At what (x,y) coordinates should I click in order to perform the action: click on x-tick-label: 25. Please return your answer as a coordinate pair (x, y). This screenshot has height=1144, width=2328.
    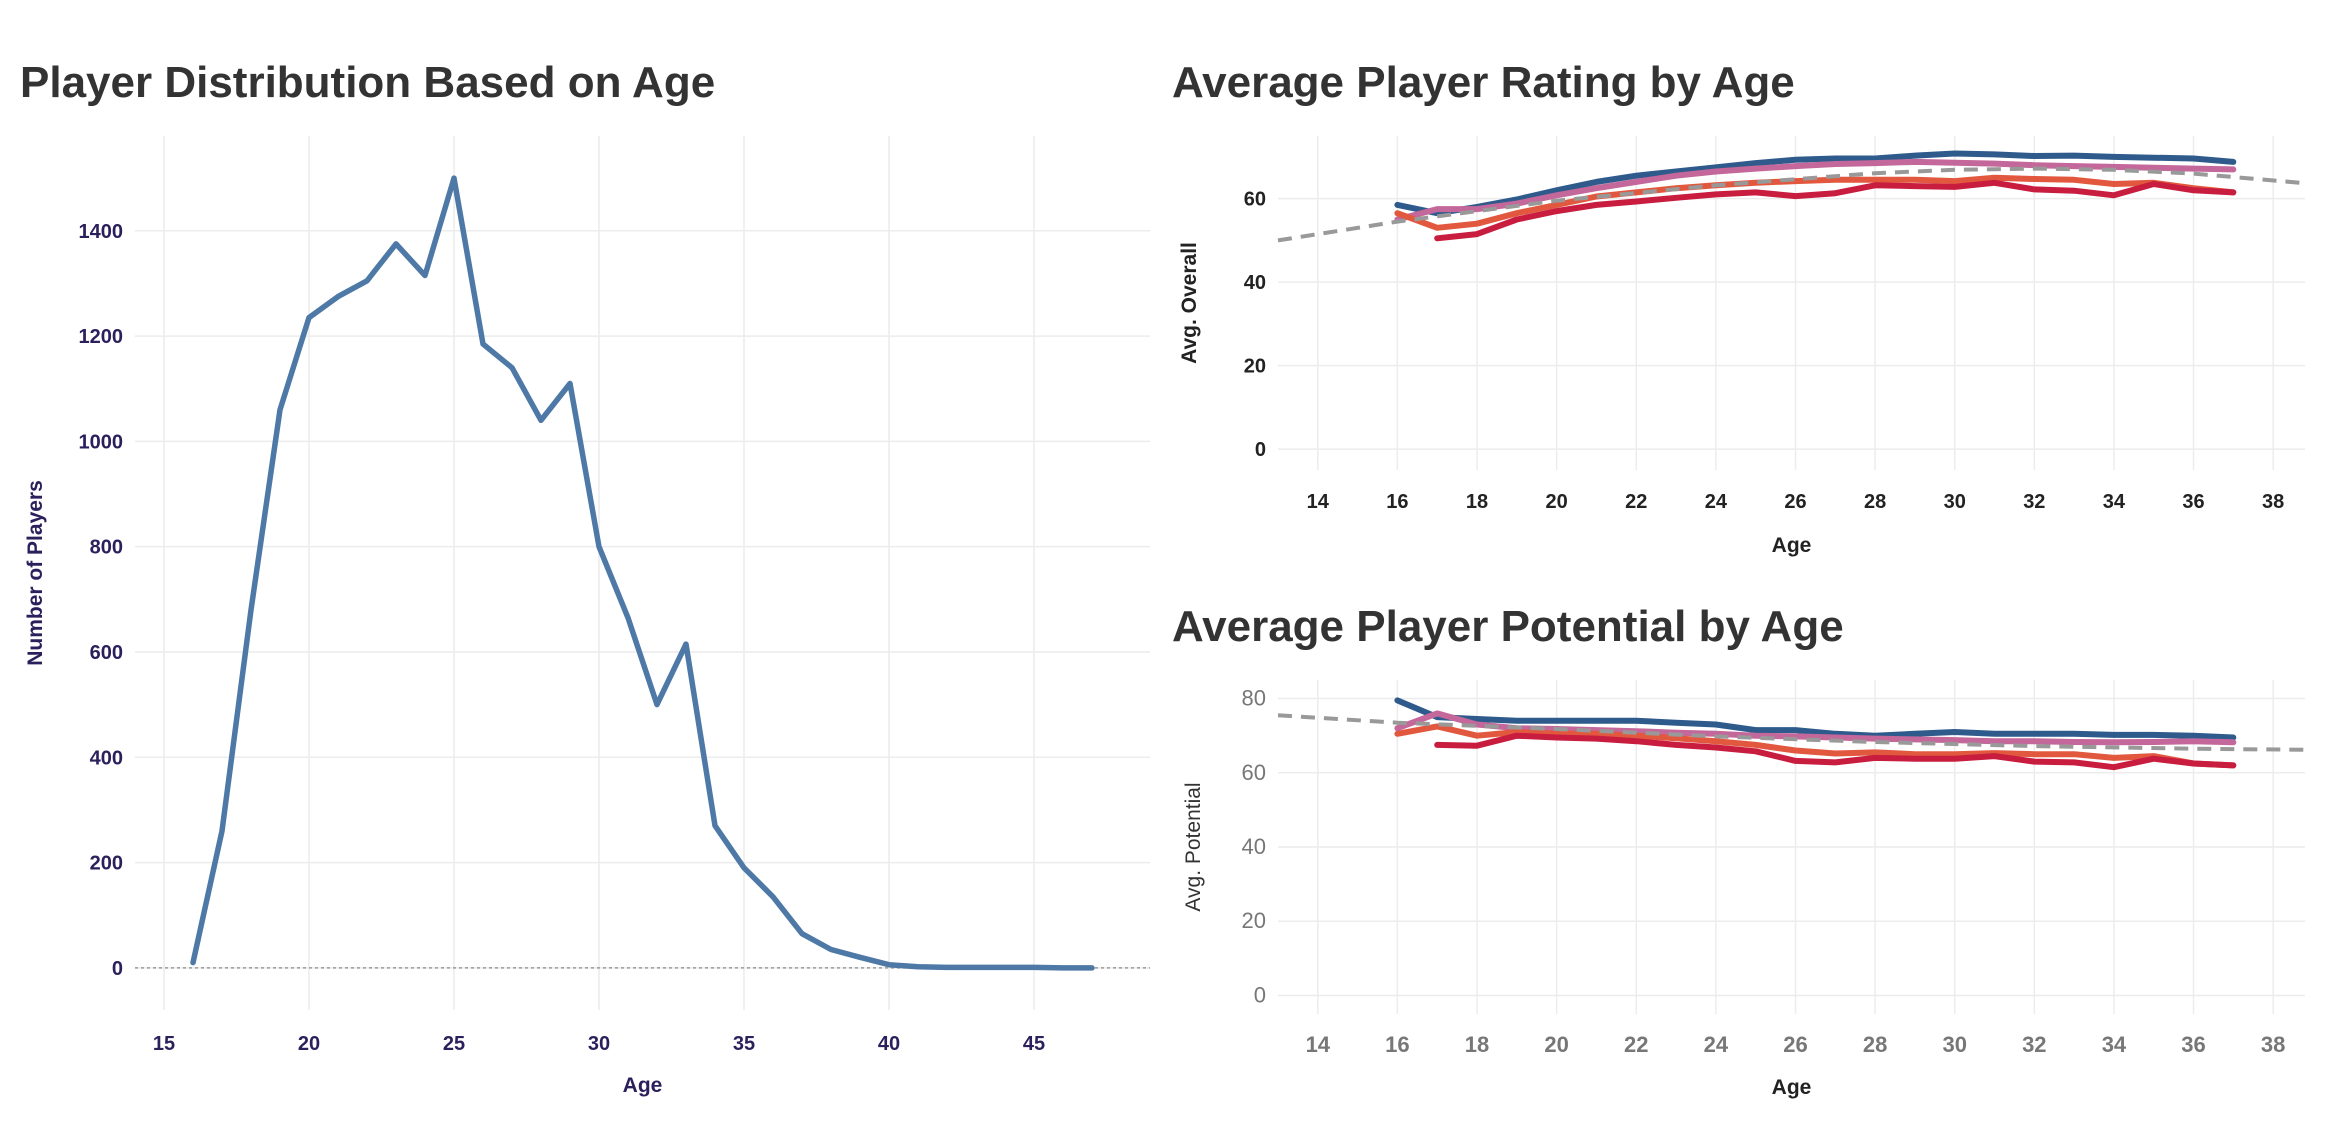
    Looking at the image, I should click on (454, 1044).